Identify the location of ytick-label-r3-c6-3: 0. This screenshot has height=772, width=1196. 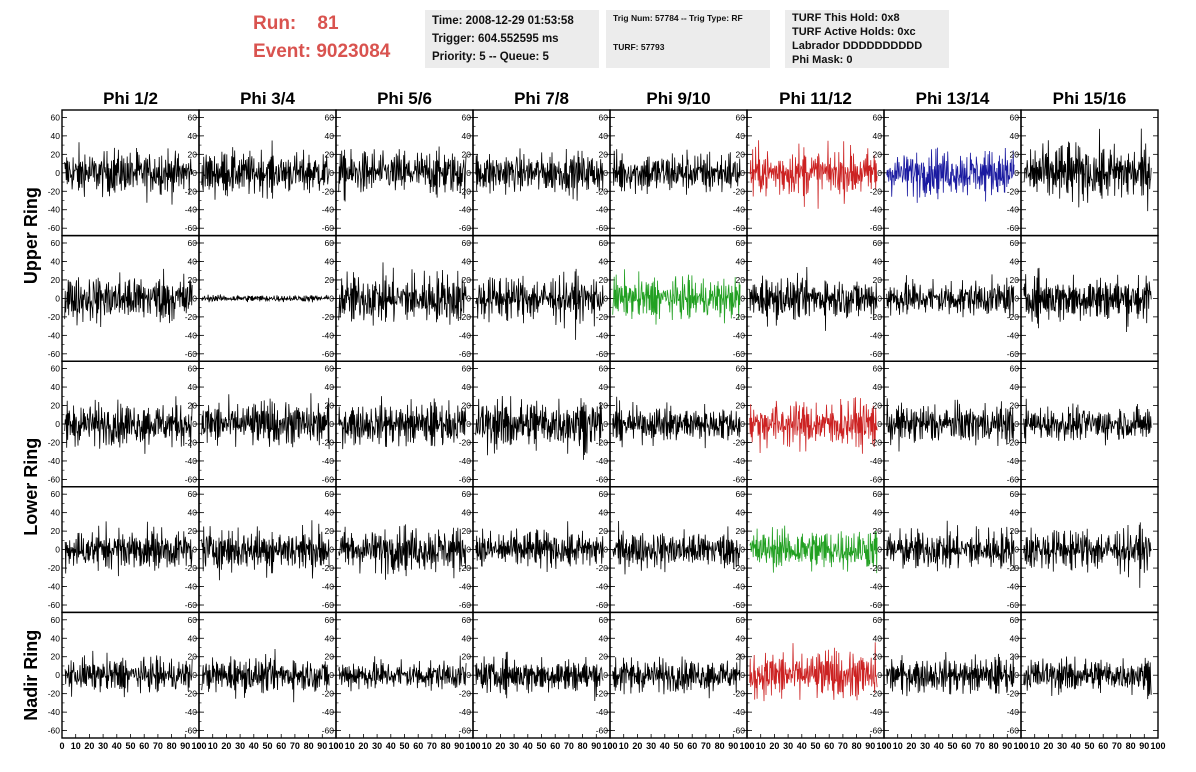
(742, 424).